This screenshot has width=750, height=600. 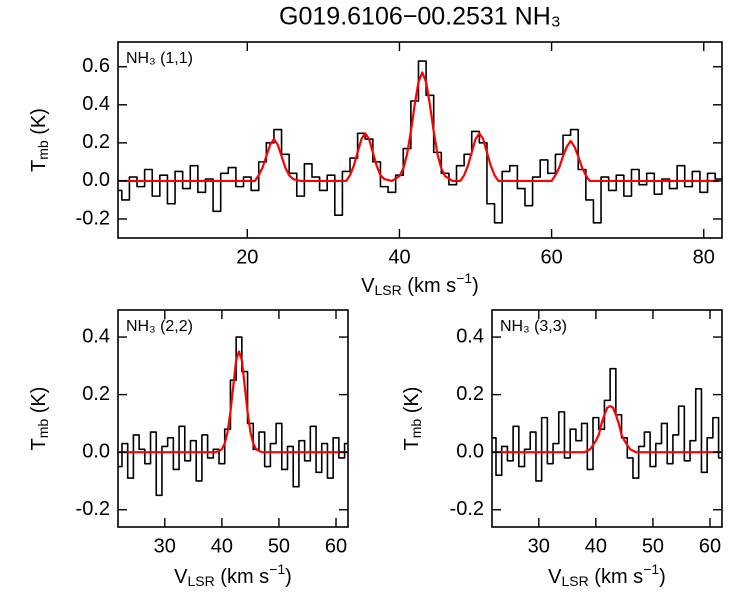 What do you see at coordinates (420, 17) in the screenshot?
I see `chart-title: G019.6106−00.2531 NH₃` at bounding box center [420, 17].